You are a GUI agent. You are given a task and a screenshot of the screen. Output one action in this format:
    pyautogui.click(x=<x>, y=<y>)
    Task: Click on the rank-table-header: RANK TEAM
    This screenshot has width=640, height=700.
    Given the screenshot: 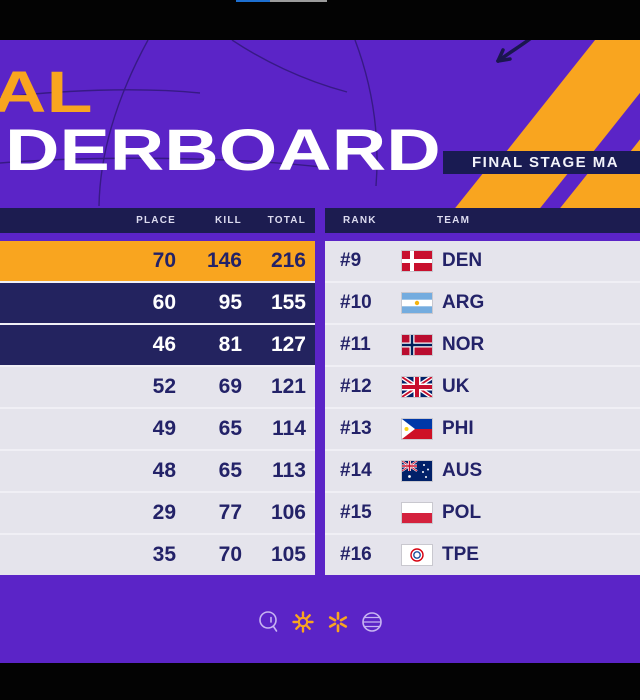 What is the action you would take?
    pyautogui.click(x=482, y=220)
    